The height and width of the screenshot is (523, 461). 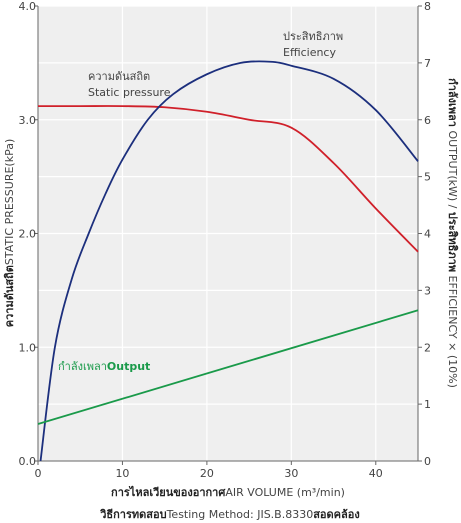 What do you see at coordinates (427, 290) in the screenshot?
I see `y2-tick-label: 3` at bounding box center [427, 290].